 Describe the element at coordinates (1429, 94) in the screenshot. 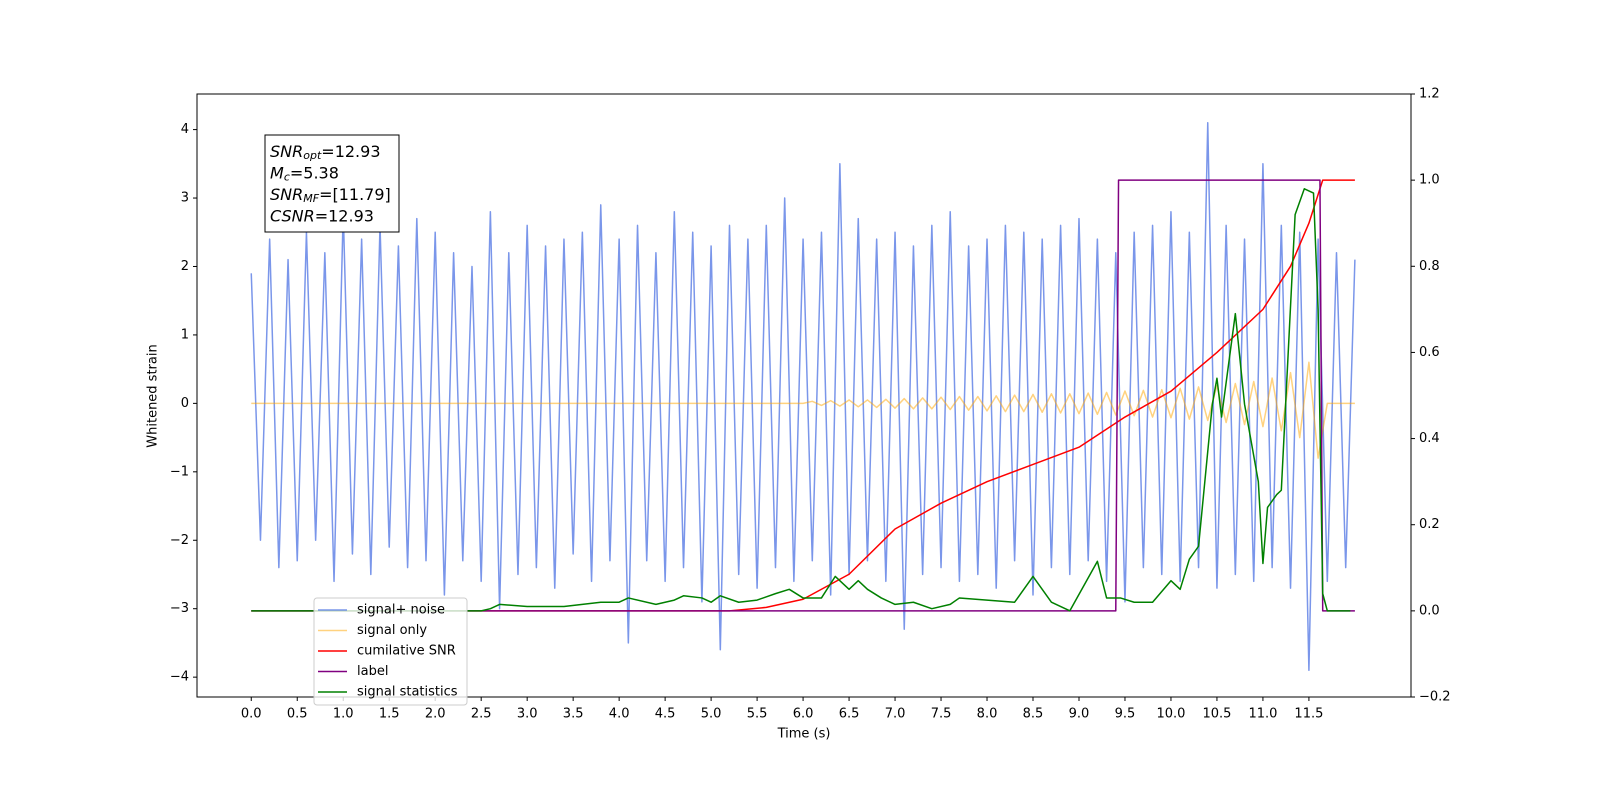

I see `y2-tick-label: 1.2` at that location.